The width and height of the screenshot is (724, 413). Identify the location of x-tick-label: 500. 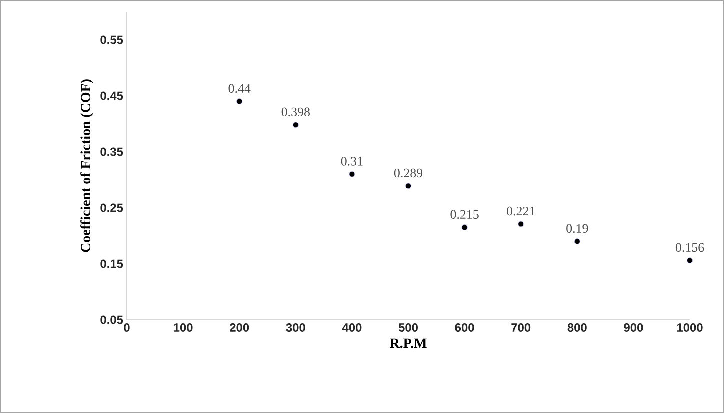
(408, 328).